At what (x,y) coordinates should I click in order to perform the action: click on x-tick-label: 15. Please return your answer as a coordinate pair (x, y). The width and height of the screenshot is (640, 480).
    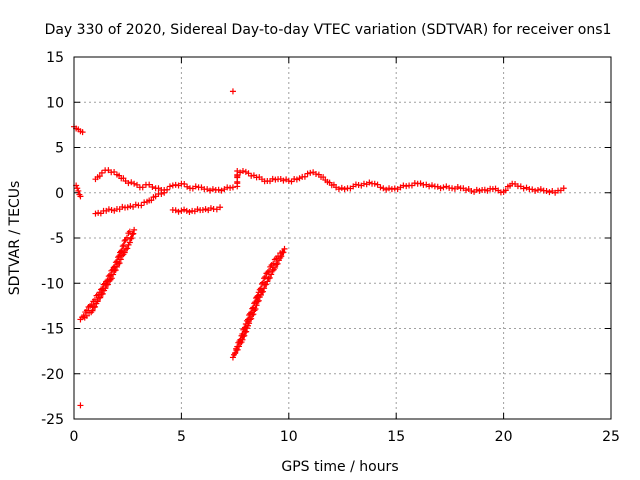
    Looking at the image, I should click on (396, 437).